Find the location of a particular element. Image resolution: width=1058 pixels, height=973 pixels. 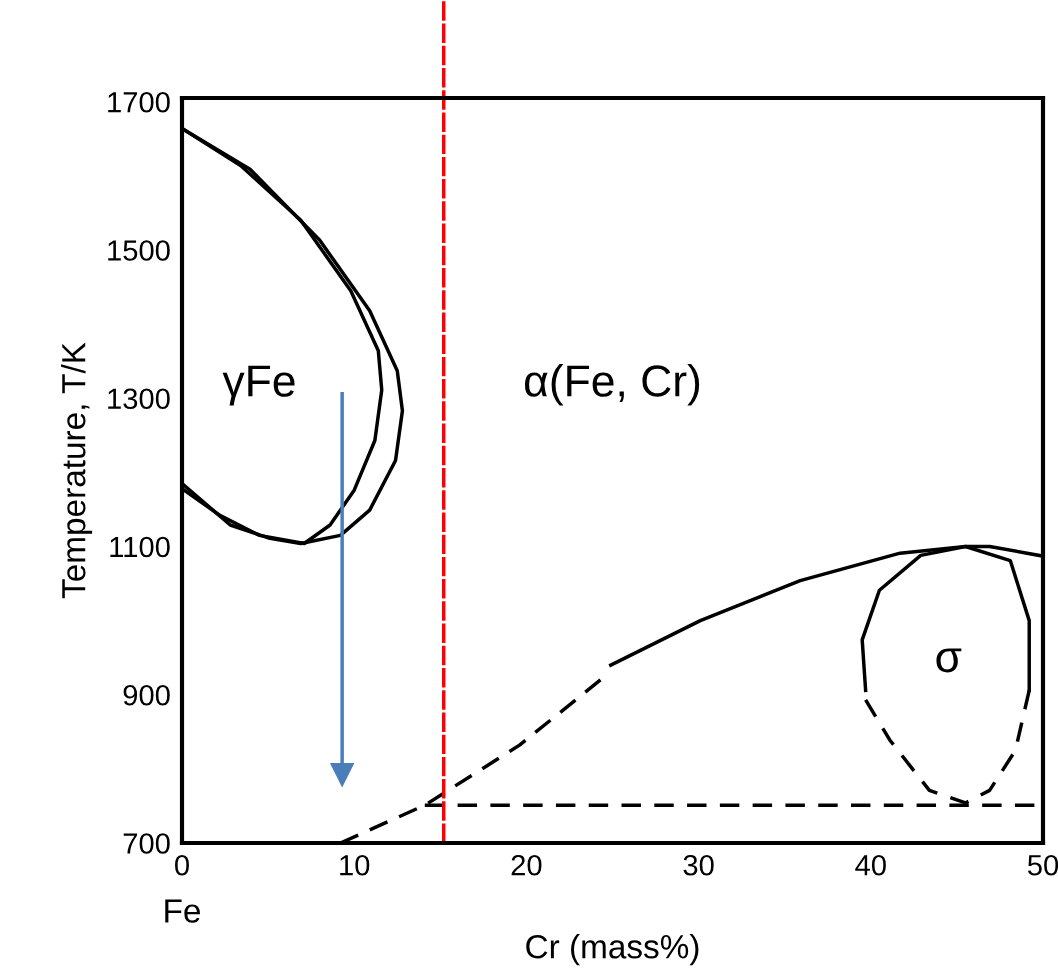

text: Fe is located at coordinates (182, 911).